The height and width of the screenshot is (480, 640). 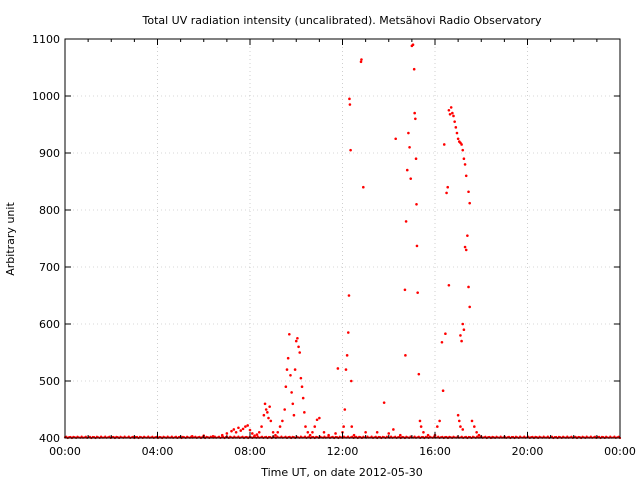 I want to click on x-tick-label: 04:00, so click(x=158, y=451).